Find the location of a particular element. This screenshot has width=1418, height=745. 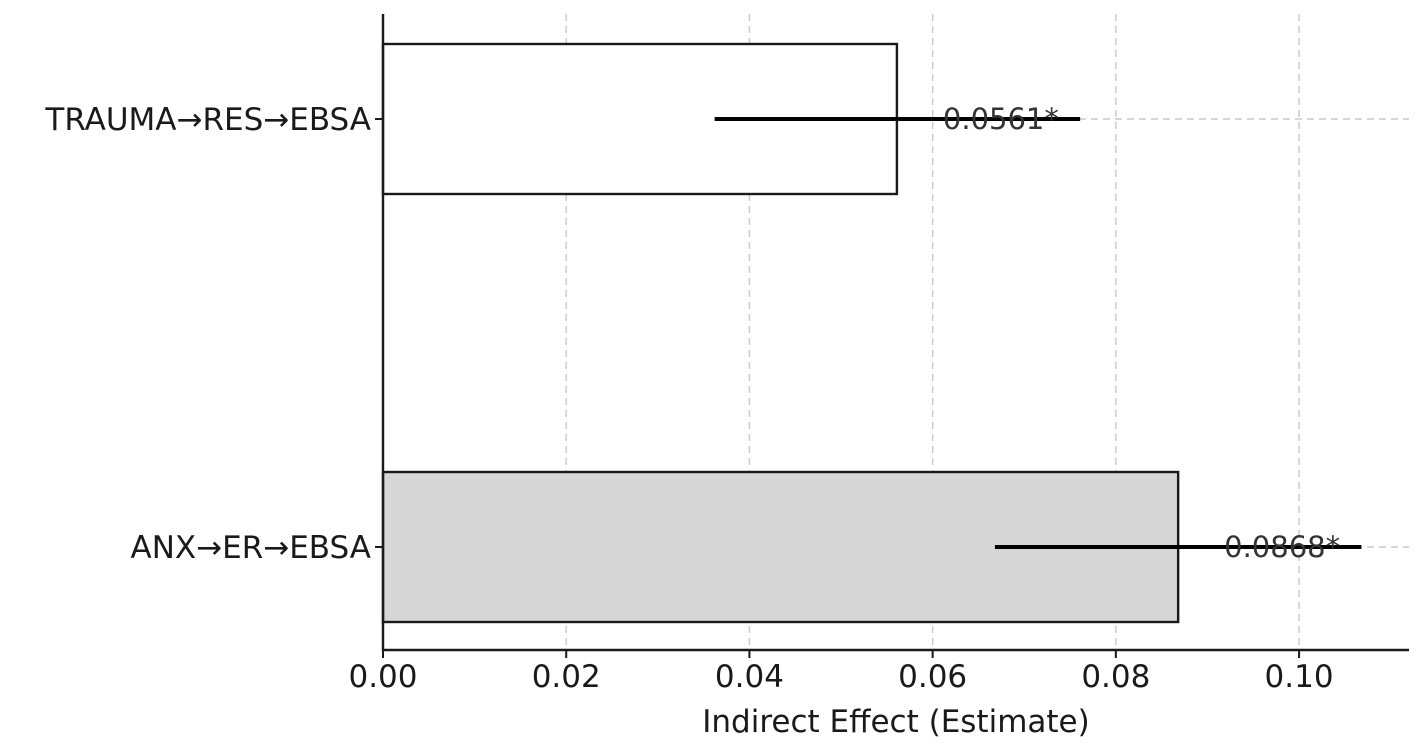

x-tick-label: 0.08 is located at coordinates (1115, 677).